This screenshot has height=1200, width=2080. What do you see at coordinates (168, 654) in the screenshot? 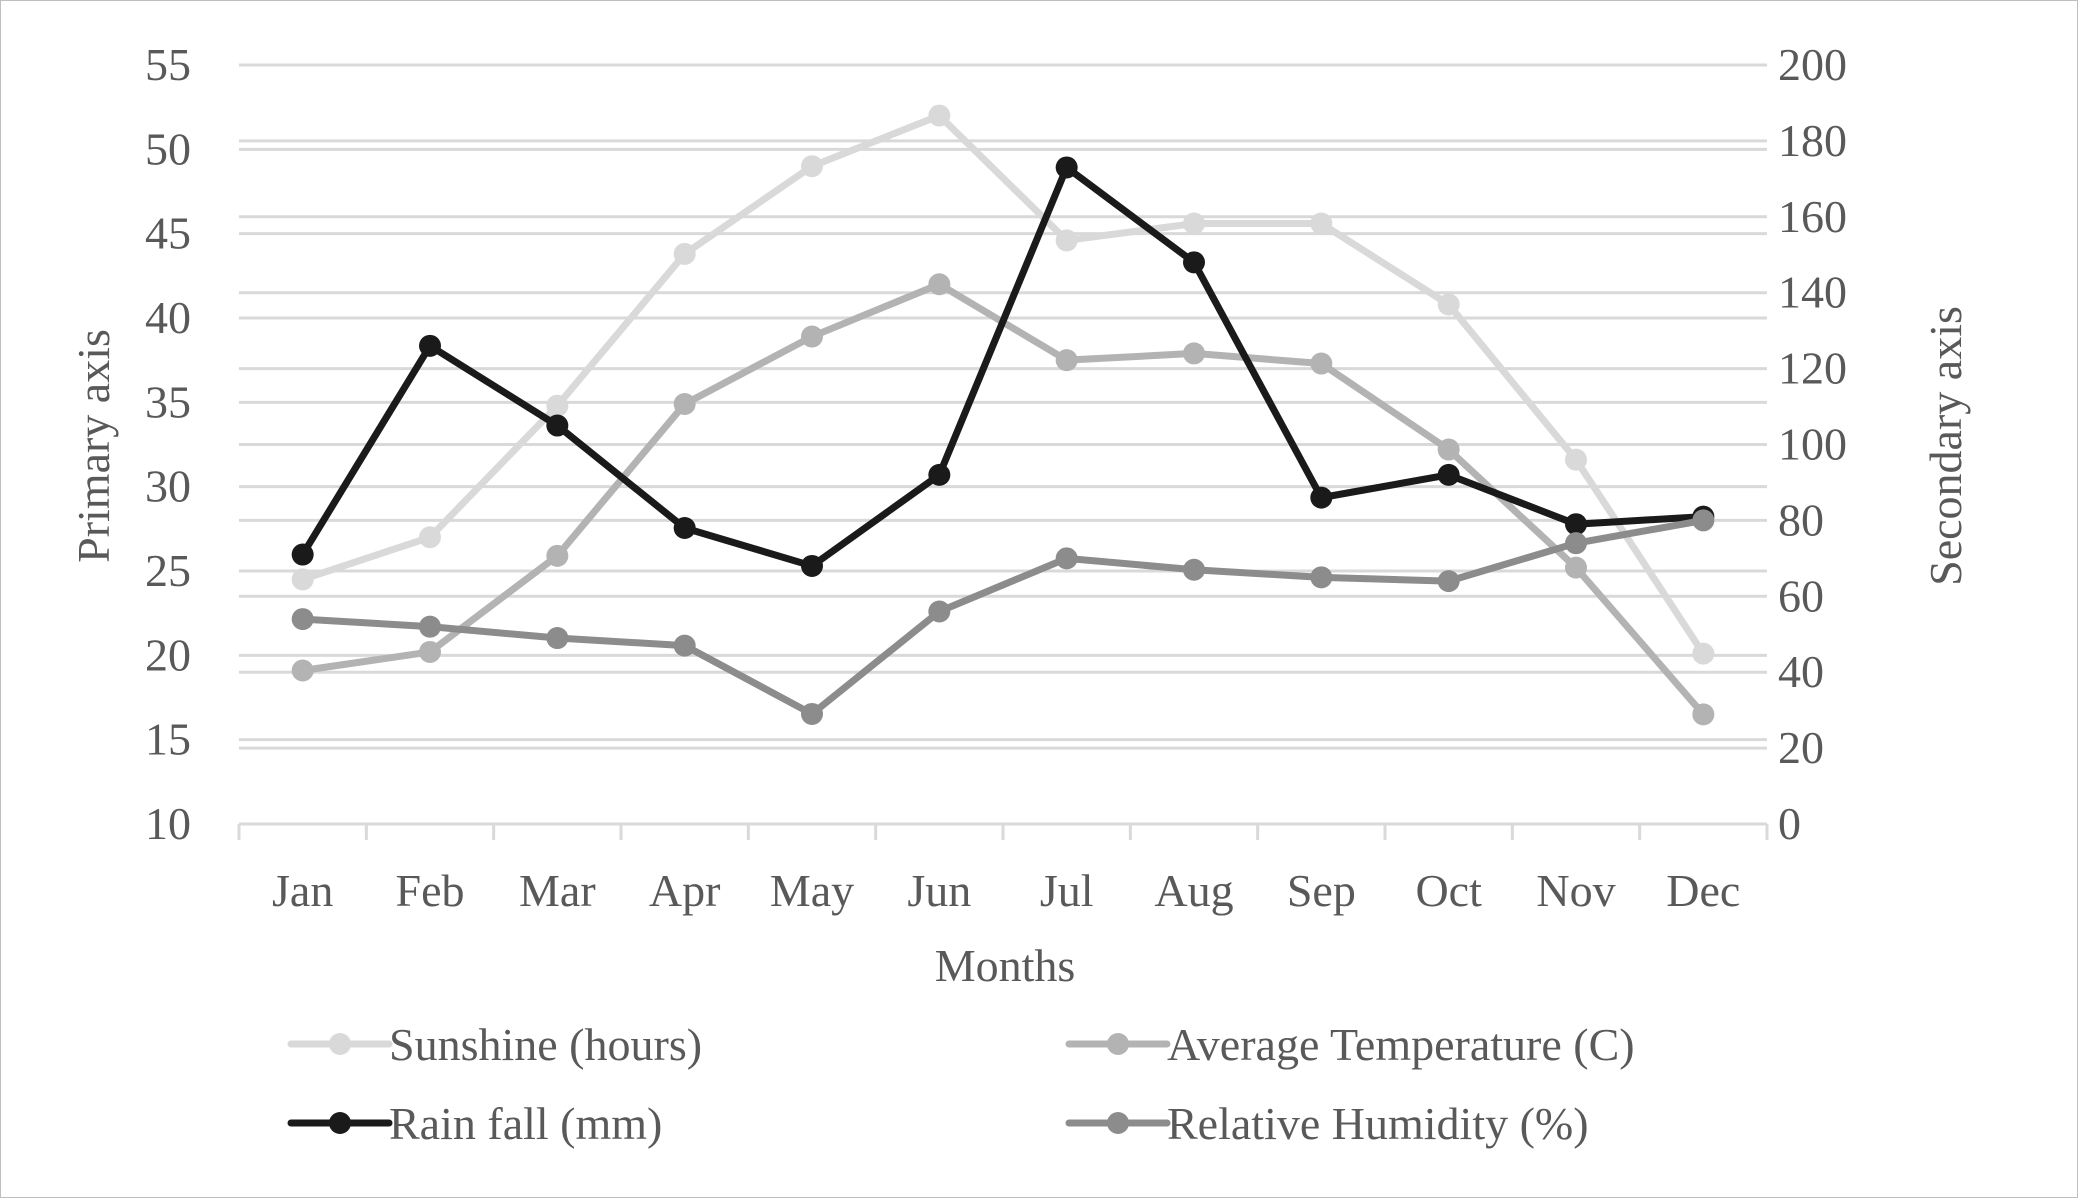
I see `y-tick-label-primary: 20` at bounding box center [168, 654].